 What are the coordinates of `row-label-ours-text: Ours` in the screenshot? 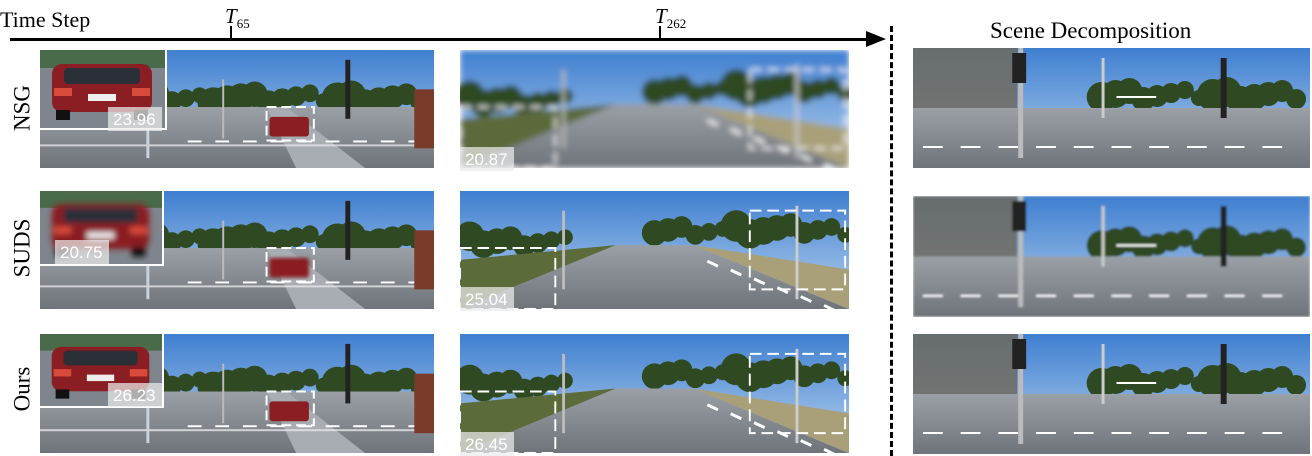 It's located at (22, 389).